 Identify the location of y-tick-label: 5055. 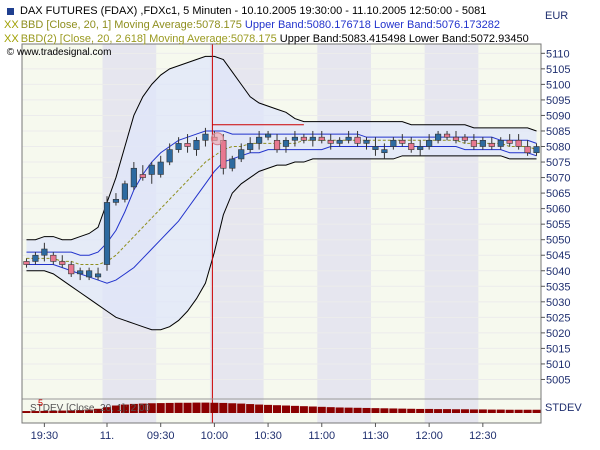
(558, 225).